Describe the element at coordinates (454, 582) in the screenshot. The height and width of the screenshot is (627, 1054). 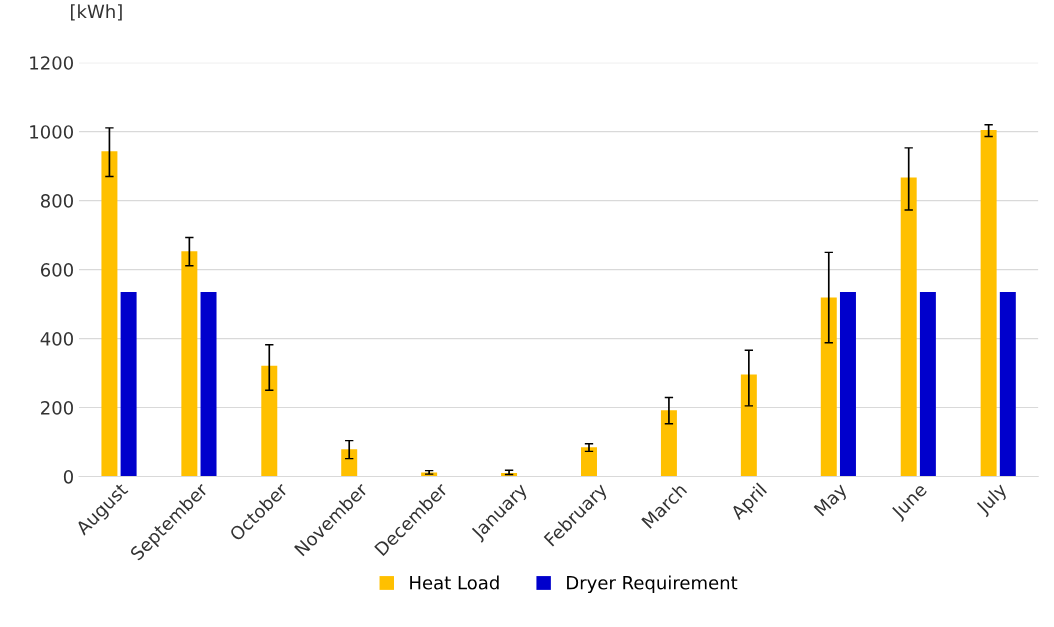
I see `legend-label: Heat Load` at that location.